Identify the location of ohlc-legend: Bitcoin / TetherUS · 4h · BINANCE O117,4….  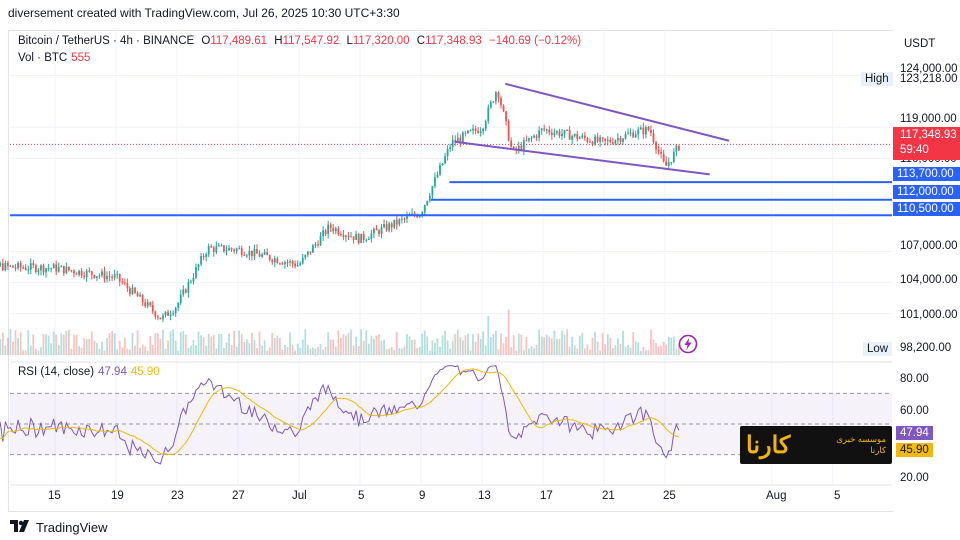
(299, 41).